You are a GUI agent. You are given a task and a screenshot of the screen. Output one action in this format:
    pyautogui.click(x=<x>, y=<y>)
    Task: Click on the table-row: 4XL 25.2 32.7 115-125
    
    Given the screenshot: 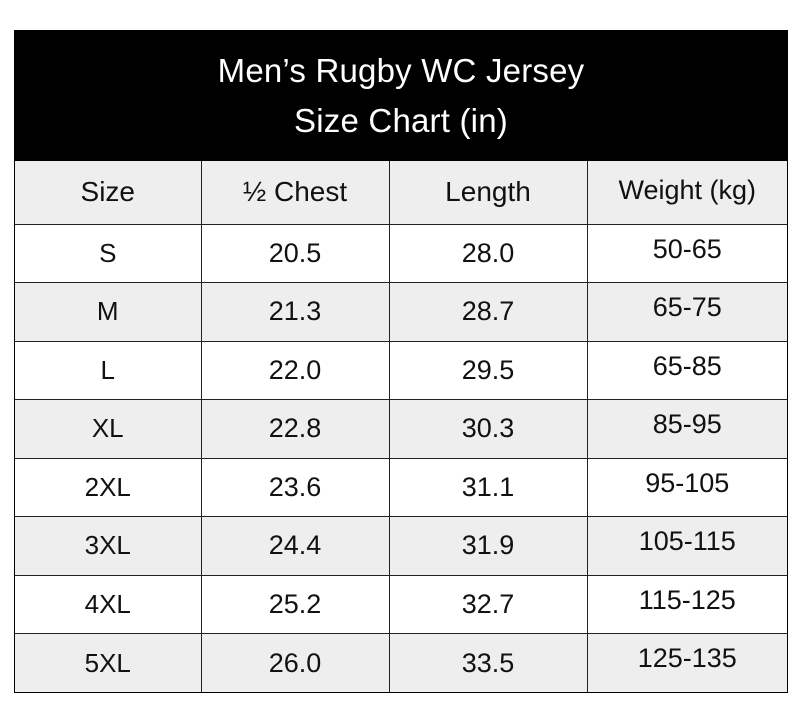 What is the action you would take?
    pyautogui.click(x=401, y=604)
    